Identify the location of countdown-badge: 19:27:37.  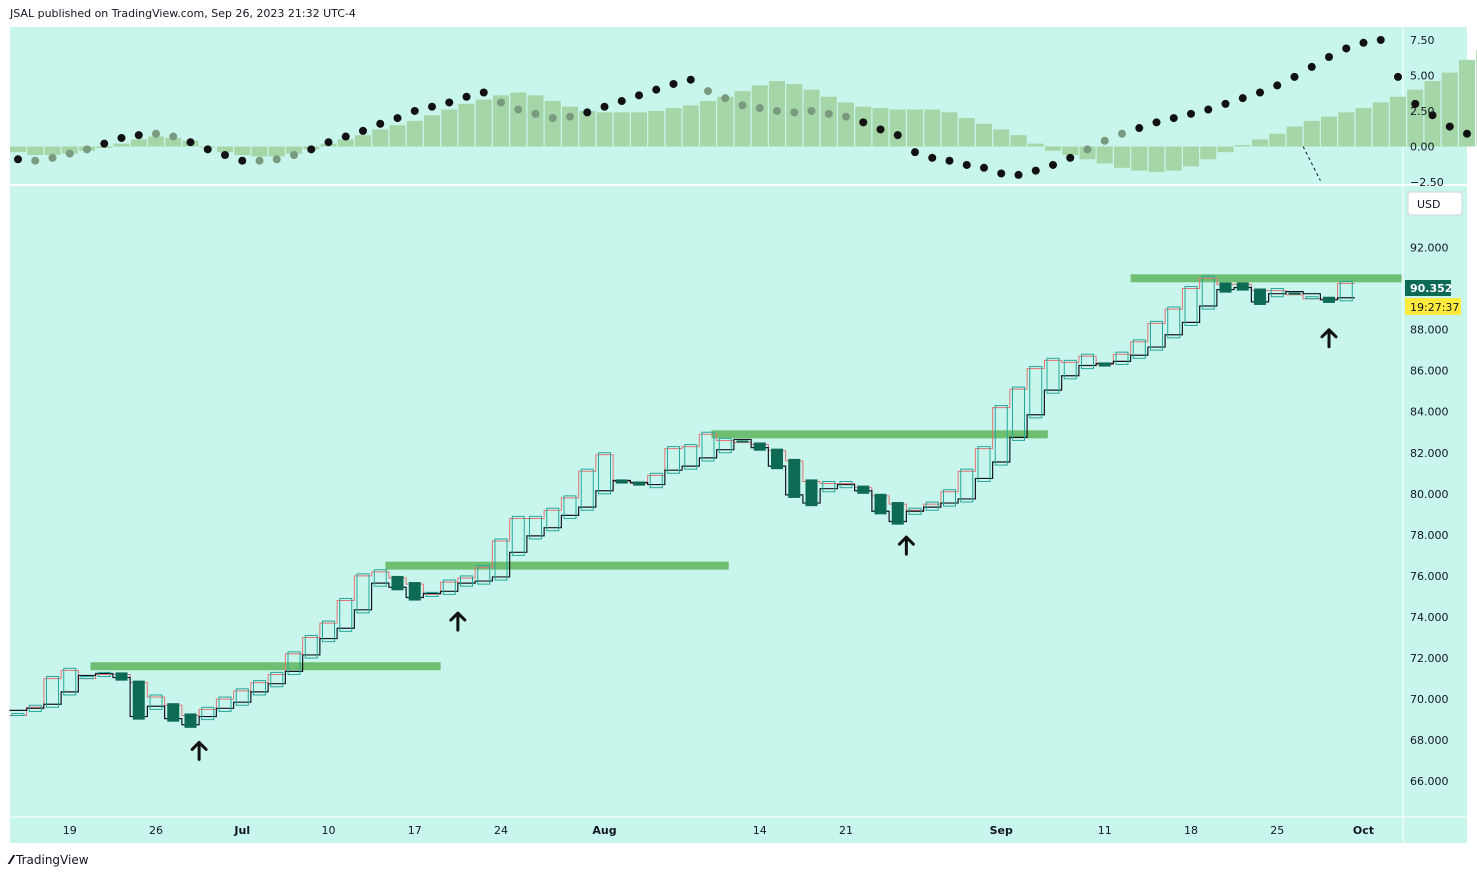
(1433, 306).